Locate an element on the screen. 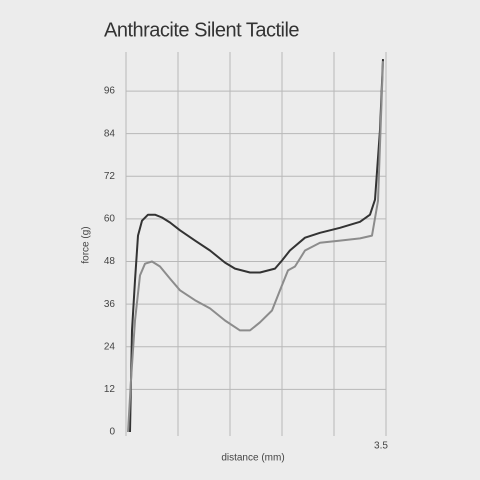 The image size is (480, 480). x-tick-label: 3.5 is located at coordinates (381, 446).